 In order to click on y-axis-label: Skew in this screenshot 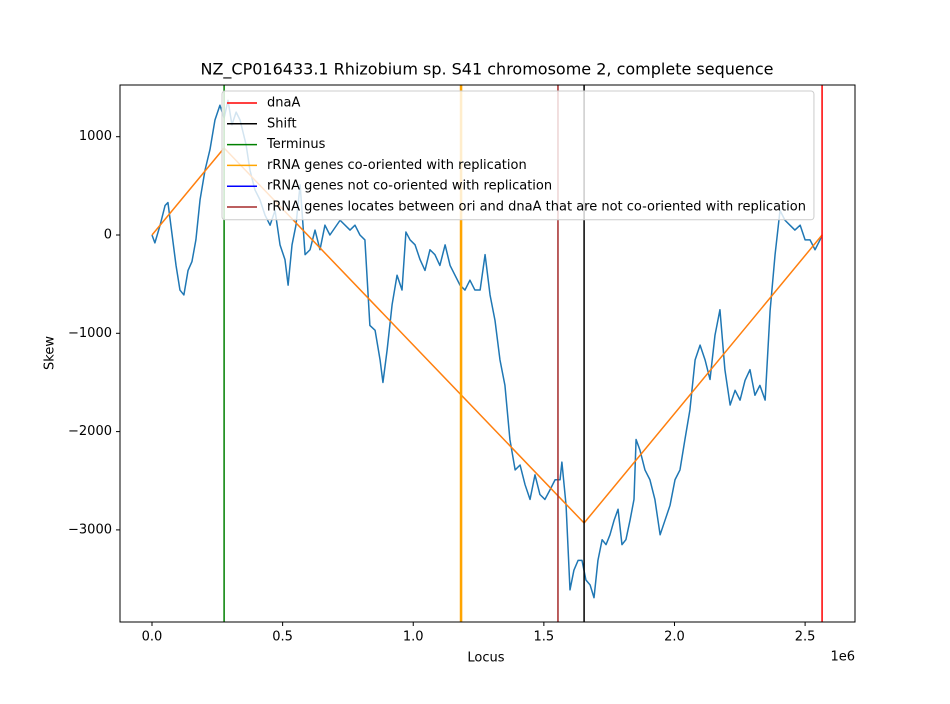, I will do `click(50, 353)`.